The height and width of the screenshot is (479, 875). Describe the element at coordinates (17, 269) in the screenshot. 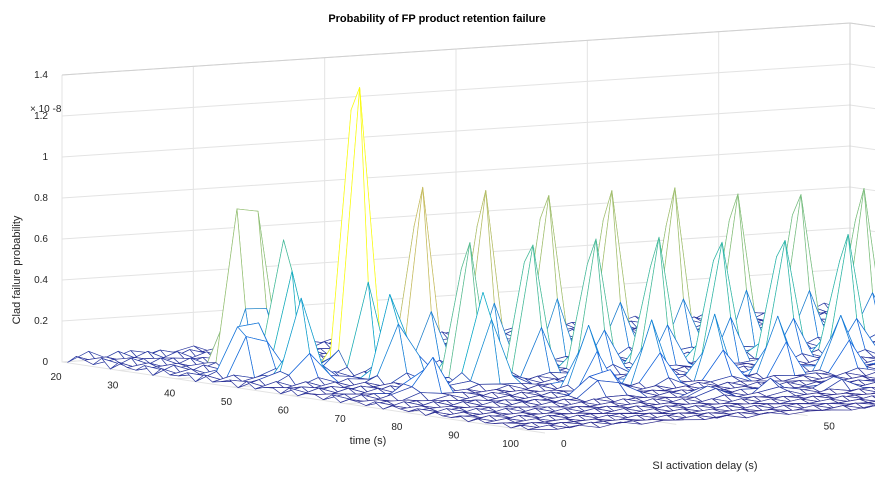

I see `z-axis-label: Clad failure probability` at that location.